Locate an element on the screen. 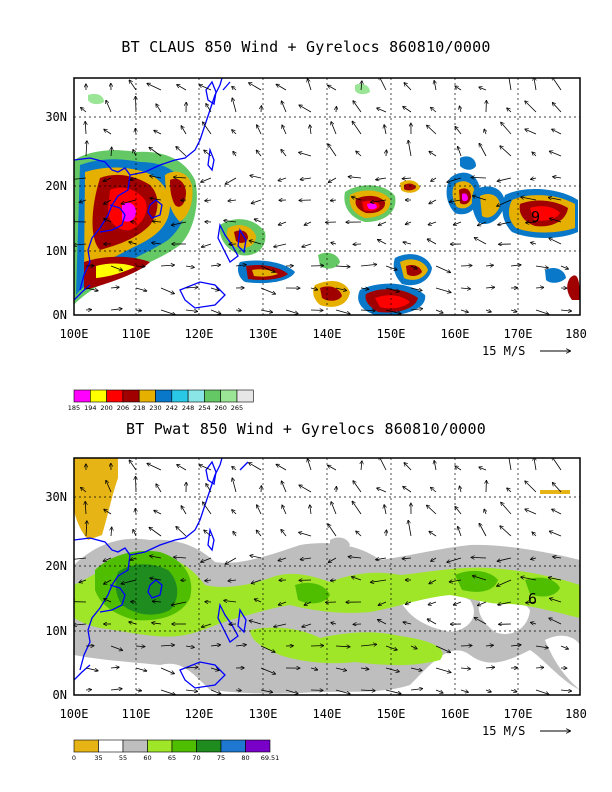 The height and width of the screenshot is (792, 612). panel2-xtick-1: 110E is located at coordinates (136, 714).